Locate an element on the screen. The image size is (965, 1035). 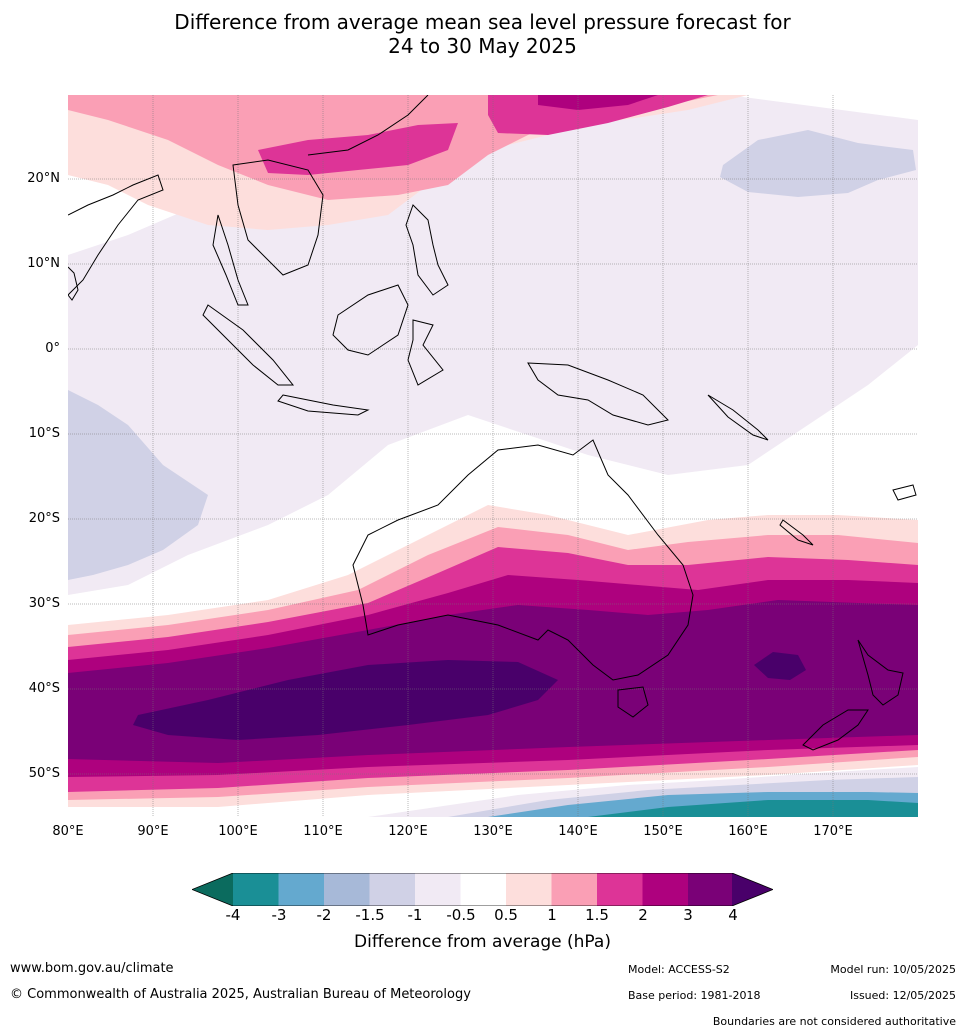
contour-band--1.5-to--1-w is located at coordinates (138, 485).